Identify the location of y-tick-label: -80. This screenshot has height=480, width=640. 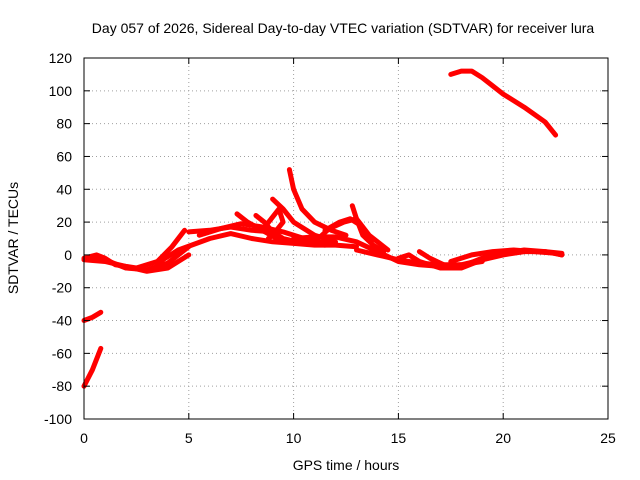
(62, 386).